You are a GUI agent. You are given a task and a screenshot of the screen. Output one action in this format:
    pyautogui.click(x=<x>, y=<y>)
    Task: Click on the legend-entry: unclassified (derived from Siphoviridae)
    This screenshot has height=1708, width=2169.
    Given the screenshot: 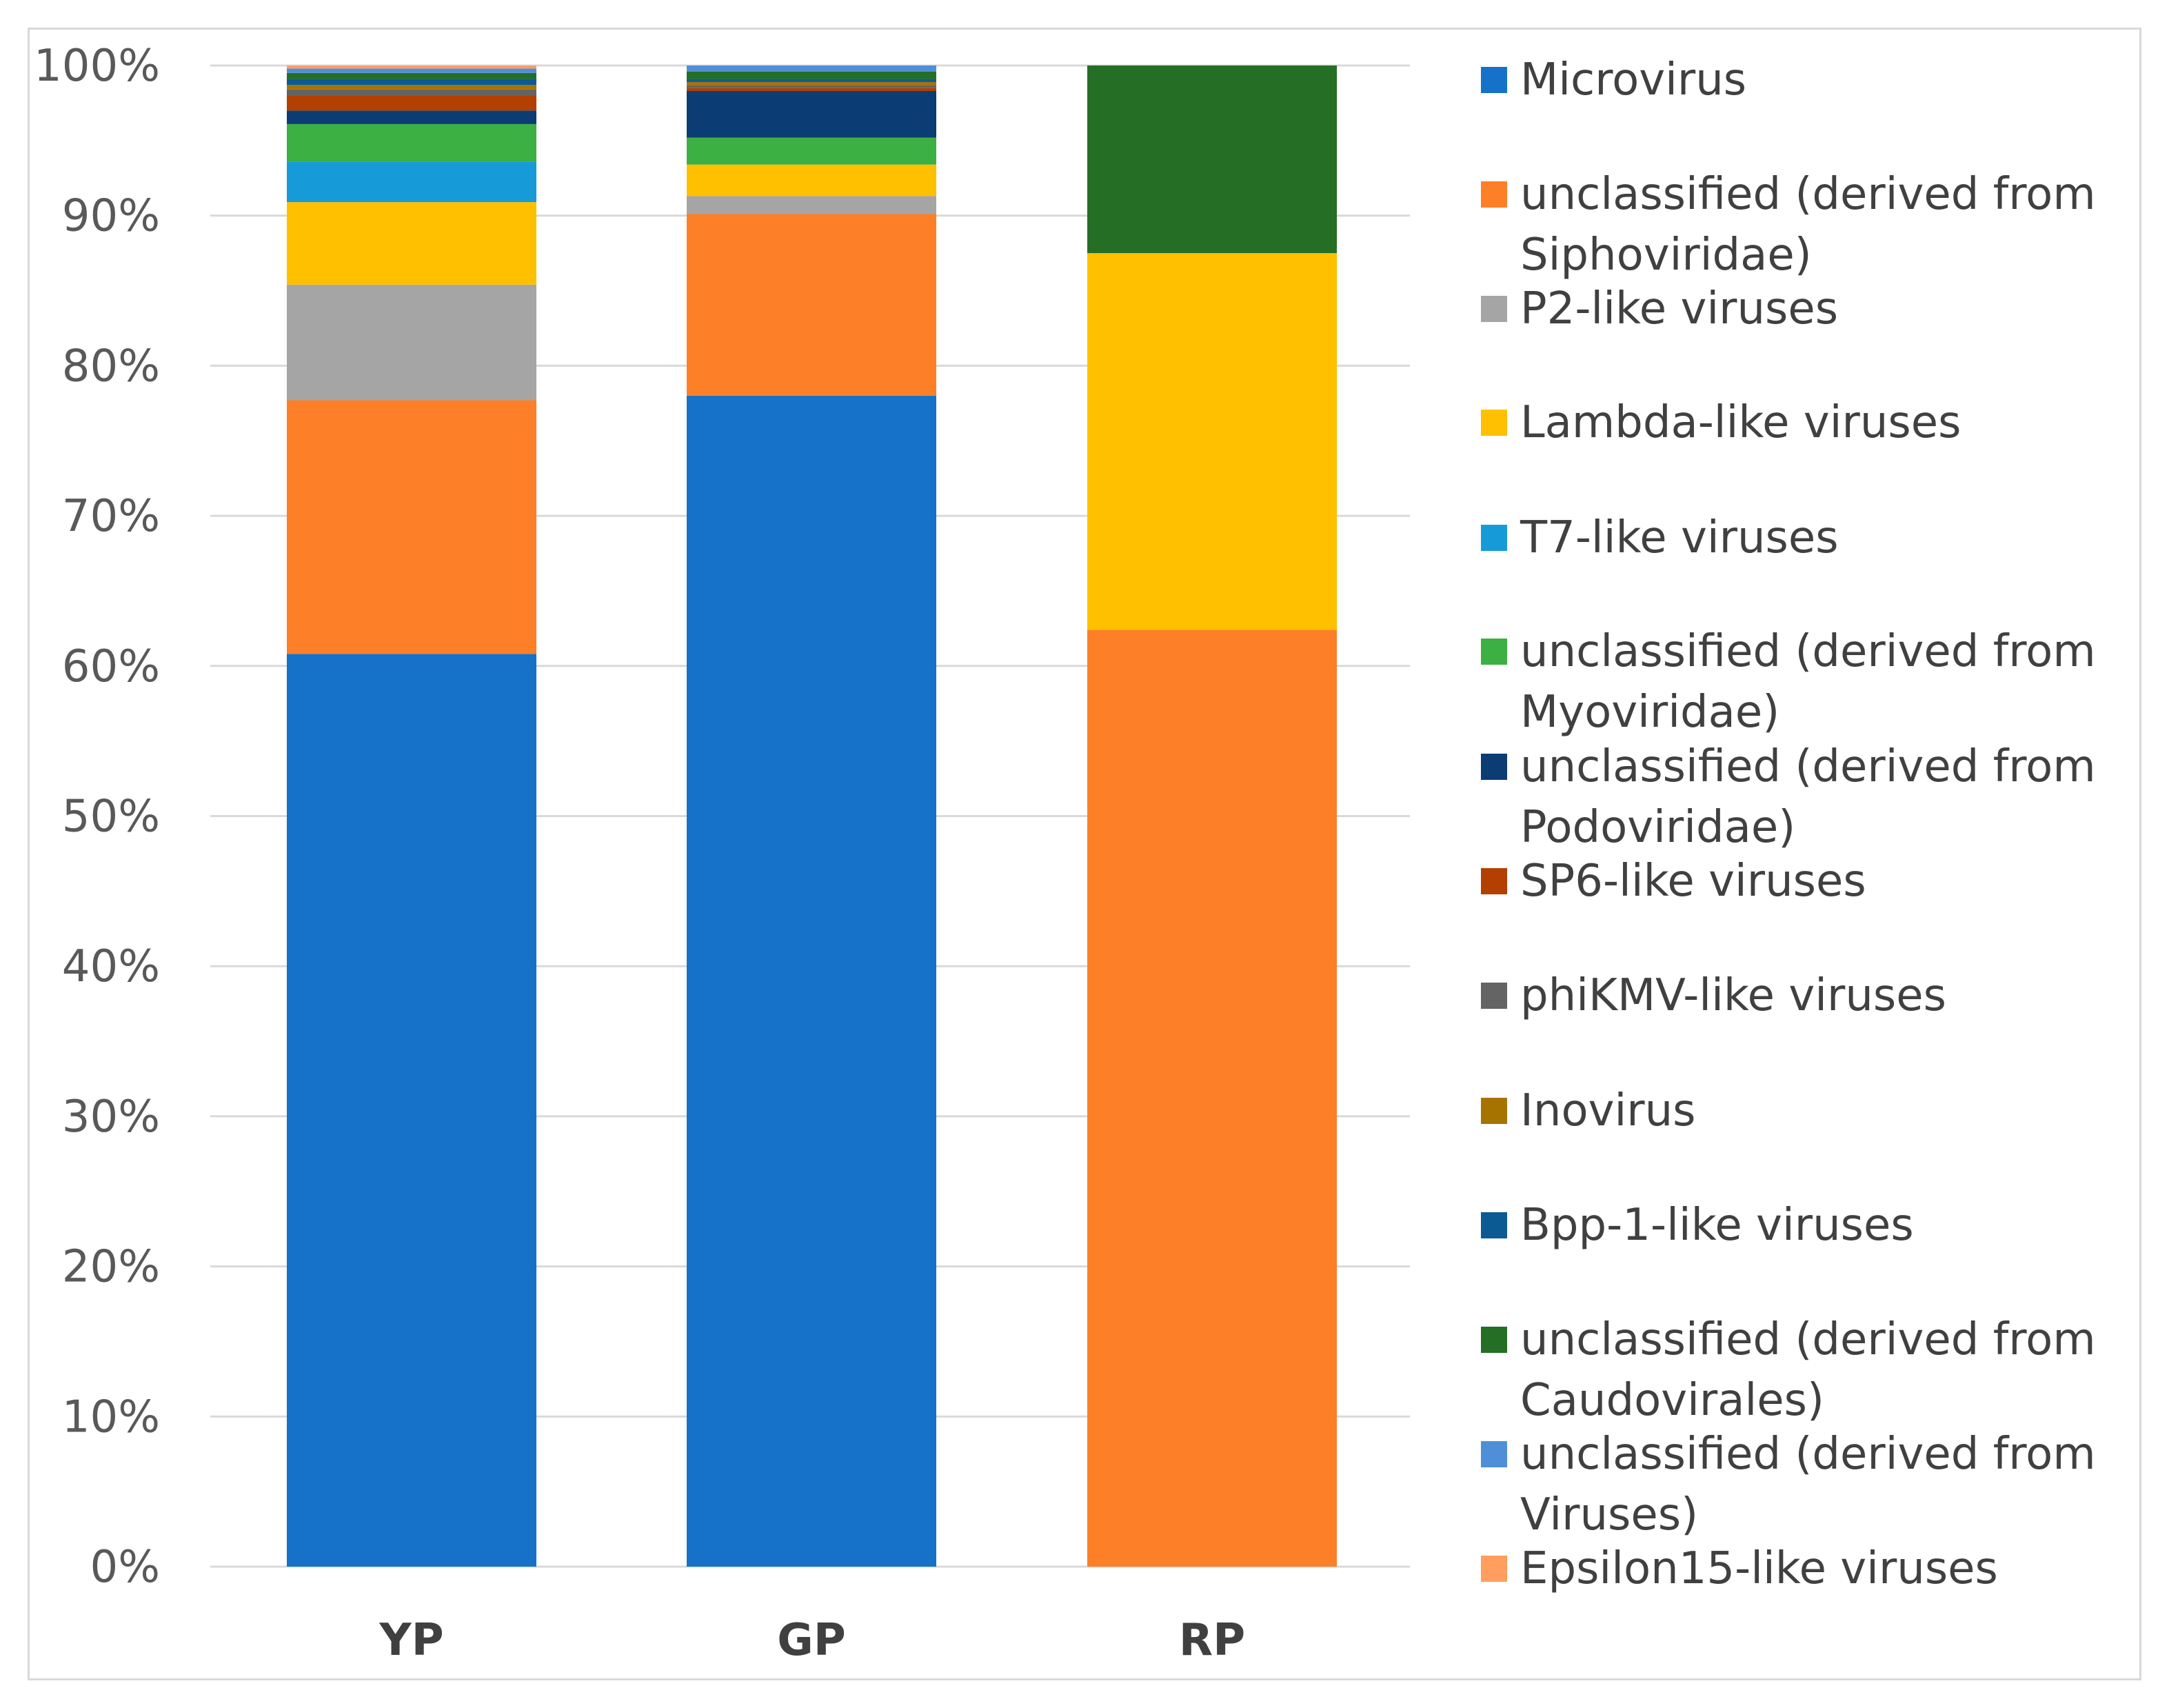 What is the action you would take?
    pyautogui.click(x=1788, y=225)
    